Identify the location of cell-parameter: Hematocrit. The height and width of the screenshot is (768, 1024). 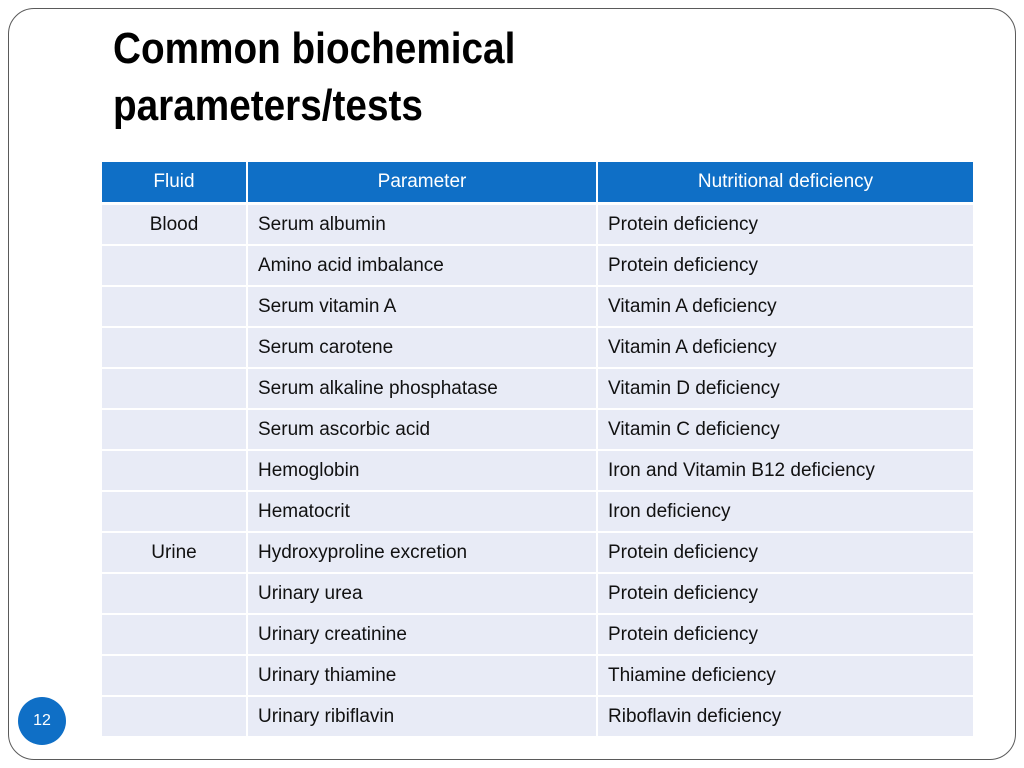
(422, 512).